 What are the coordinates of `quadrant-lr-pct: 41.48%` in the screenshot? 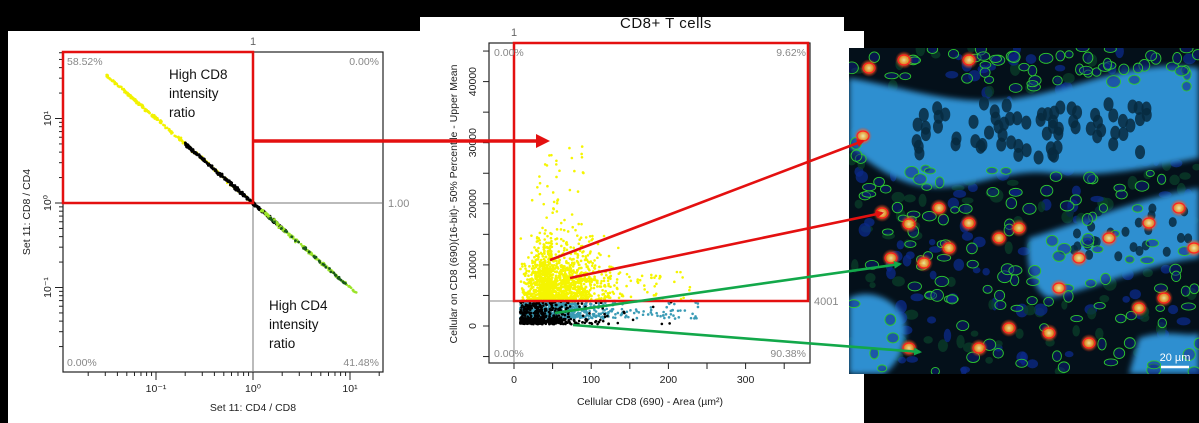 It's located at (361, 363).